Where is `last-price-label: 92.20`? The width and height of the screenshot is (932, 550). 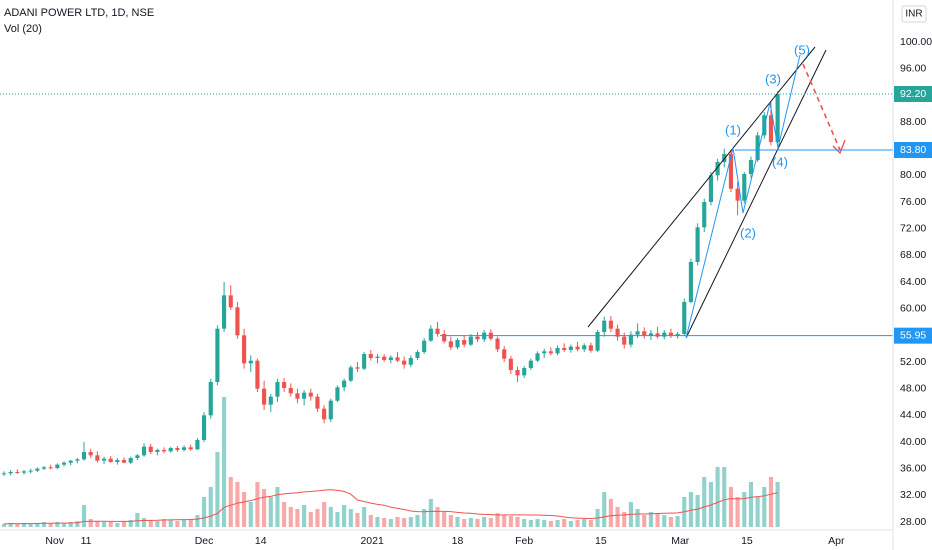 last-price-label: 92.20 is located at coordinates (913, 94).